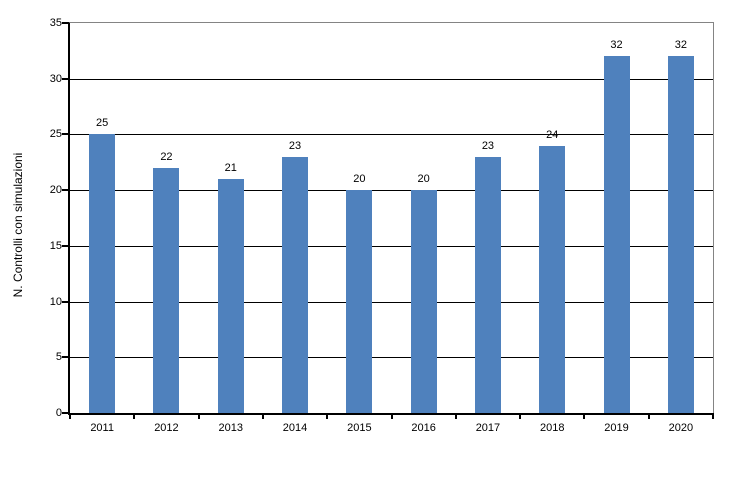 The image size is (734, 480). Describe the element at coordinates (166, 428) in the screenshot. I see `x-tick-label: 2012` at that location.